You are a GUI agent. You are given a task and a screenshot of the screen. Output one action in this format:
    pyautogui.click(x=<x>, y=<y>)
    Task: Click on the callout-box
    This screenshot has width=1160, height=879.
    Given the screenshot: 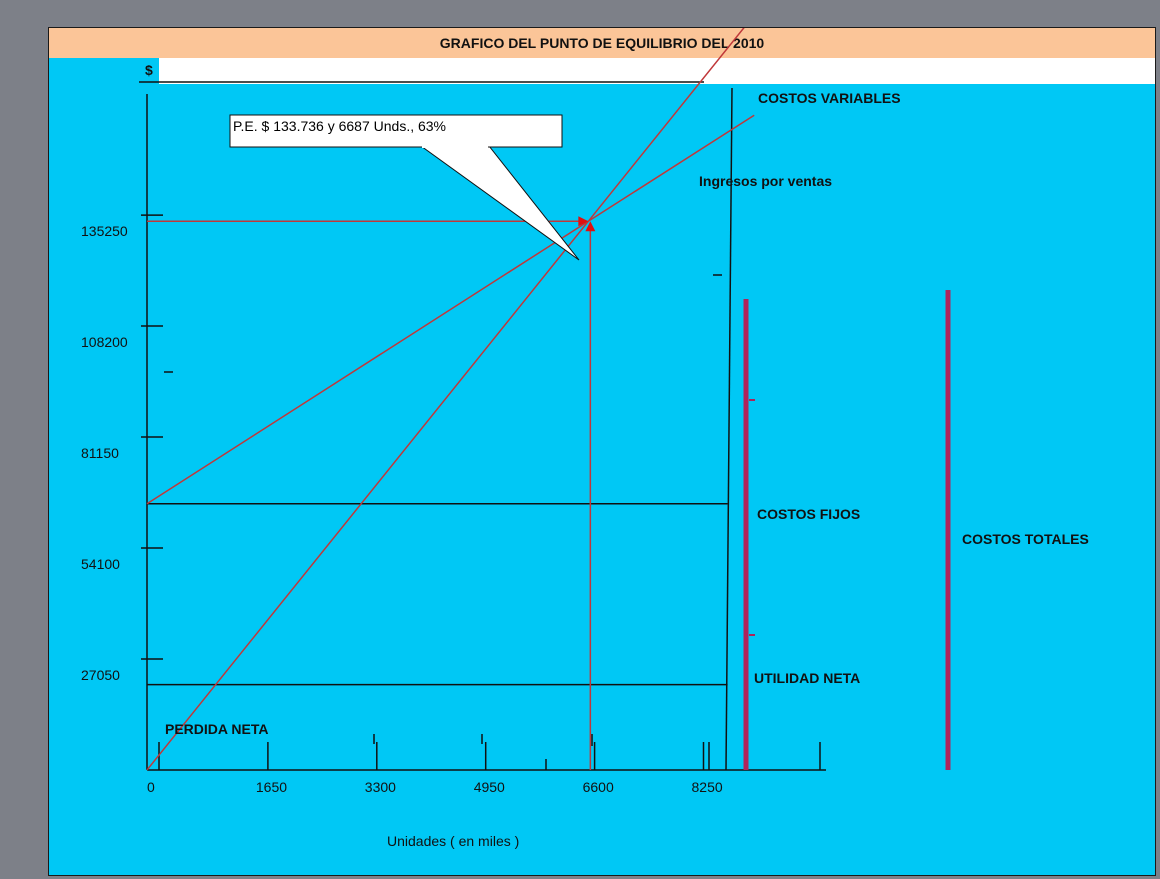 What is the action you would take?
    pyautogui.click(x=396, y=131)
    